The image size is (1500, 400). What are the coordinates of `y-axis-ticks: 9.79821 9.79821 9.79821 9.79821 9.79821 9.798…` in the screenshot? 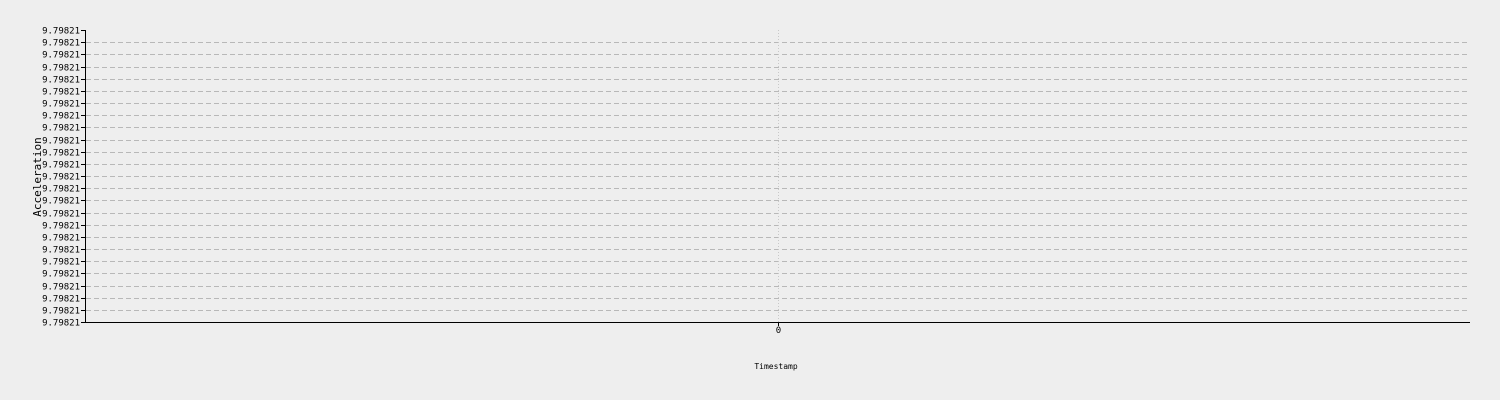 It's located at (63, 178).